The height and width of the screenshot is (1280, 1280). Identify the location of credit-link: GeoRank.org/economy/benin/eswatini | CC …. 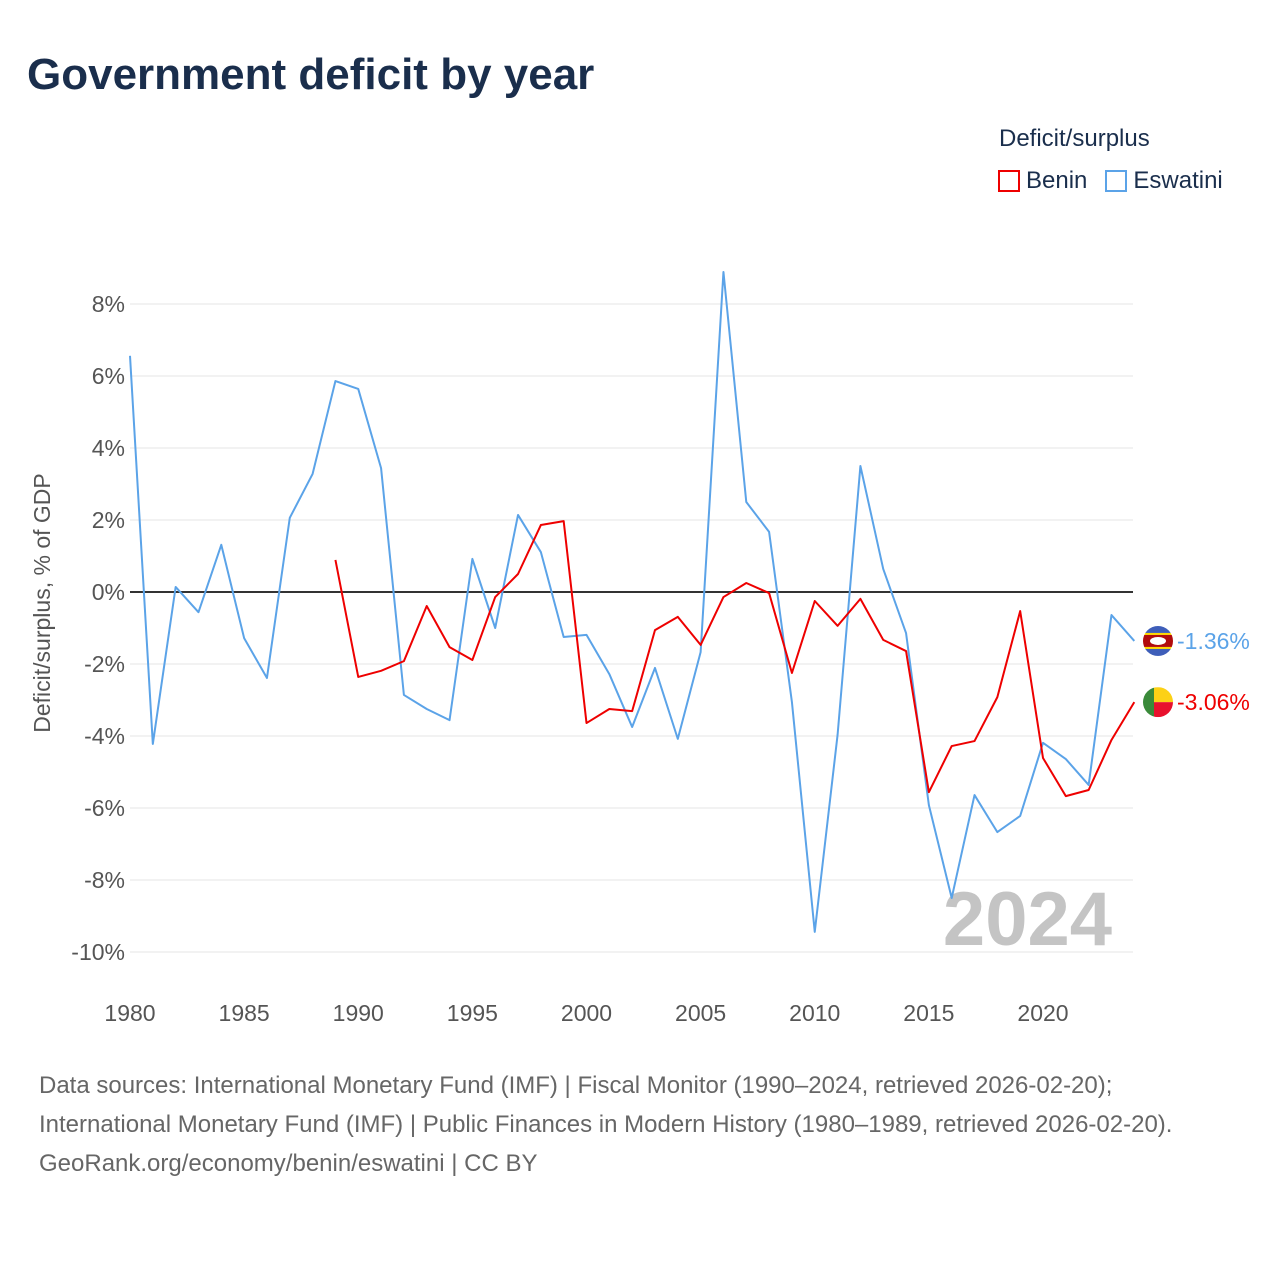
(288, 1163).